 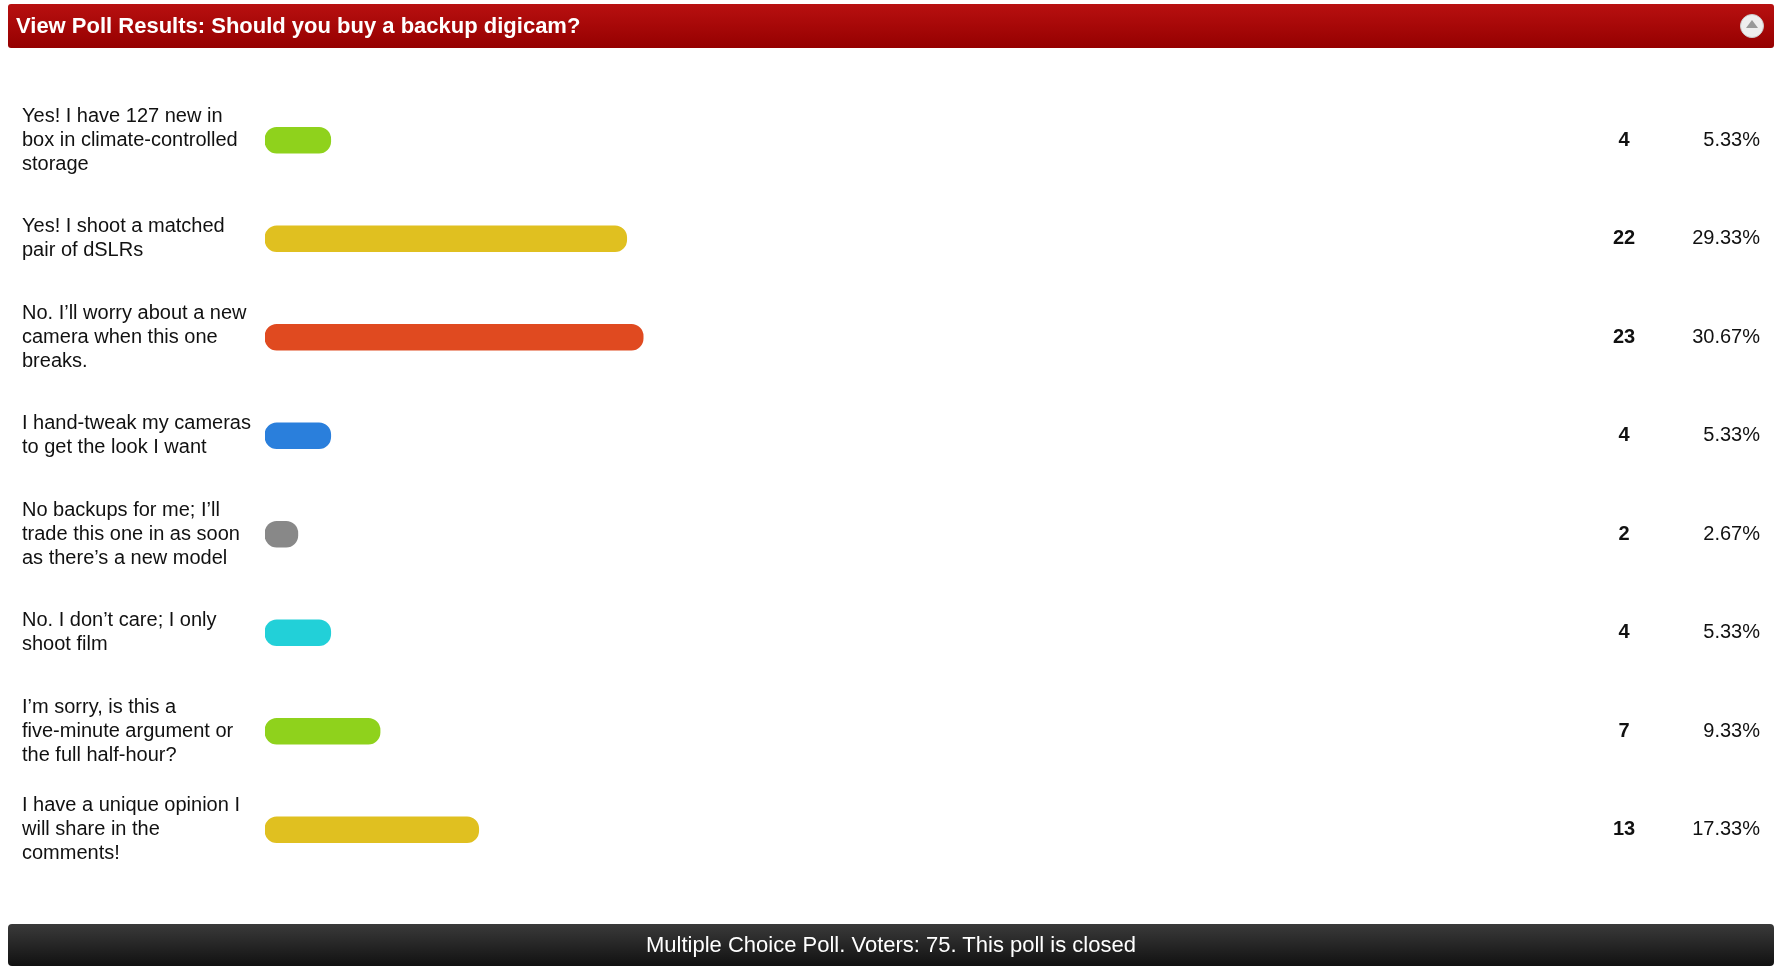 I want to click on y-tick-label: I’m sorry, is this a five-minute argument or the full half-hour?, so click(x=128, y=729).